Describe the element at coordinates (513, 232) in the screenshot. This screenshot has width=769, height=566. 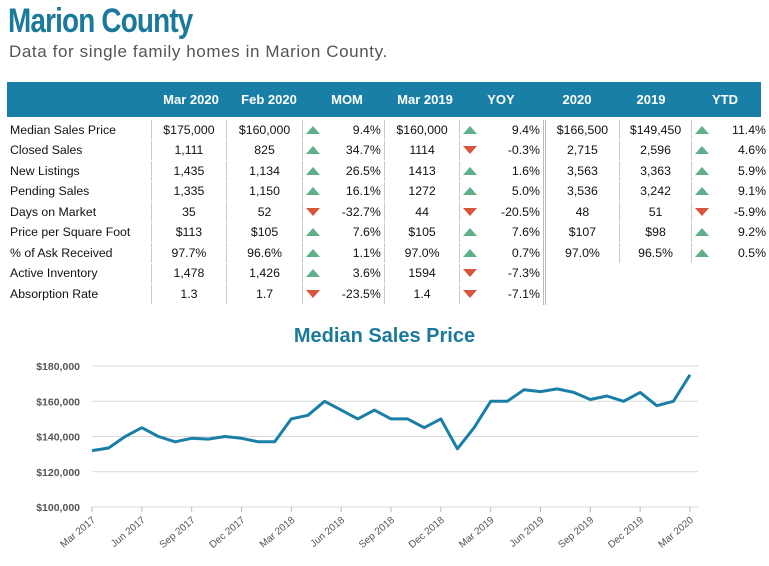
I see `cell-yoy: 7.6%` at that location.